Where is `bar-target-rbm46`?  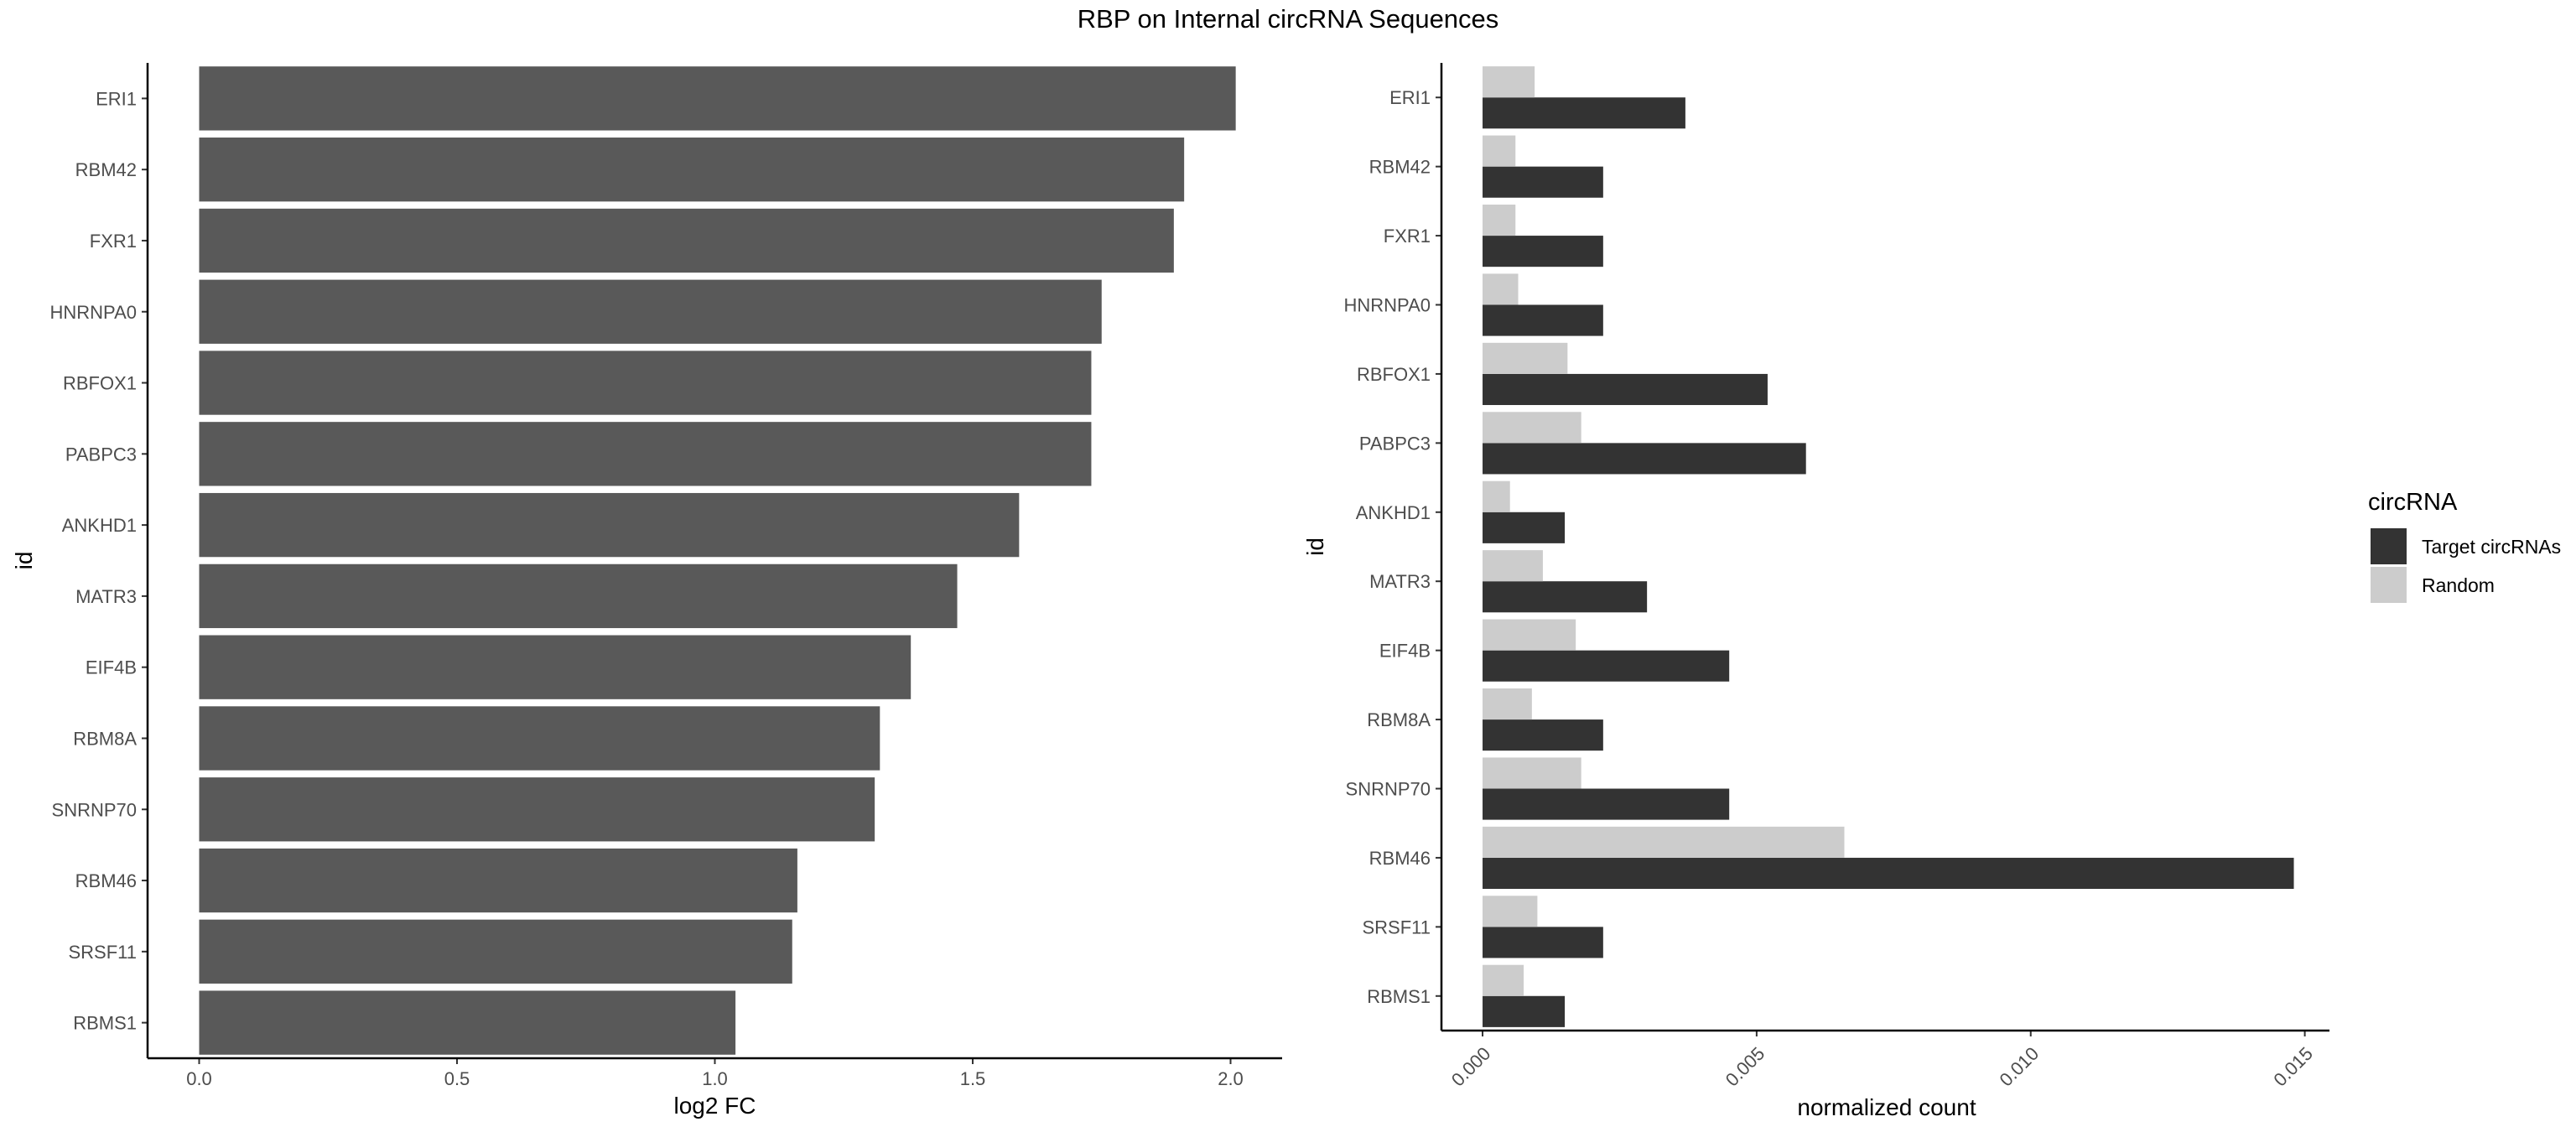 bar-target-rbm46 is located at coordinates (1888, 873).